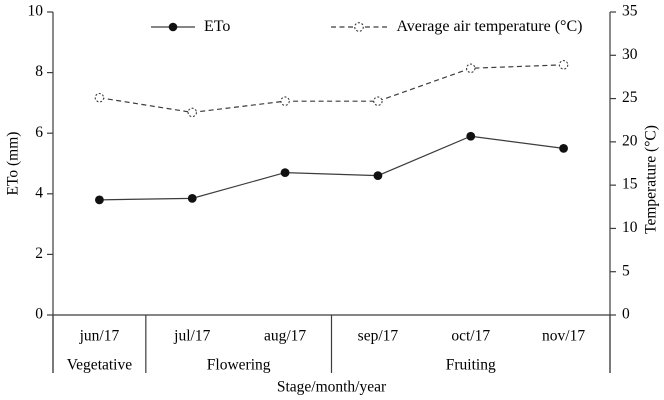 The height and width of the screenshot is (400, 664). What do you see at coordinates (217, 26) in the screenshot?
I see `legend-label-eto: ETo` at bounding box center [217, 26].